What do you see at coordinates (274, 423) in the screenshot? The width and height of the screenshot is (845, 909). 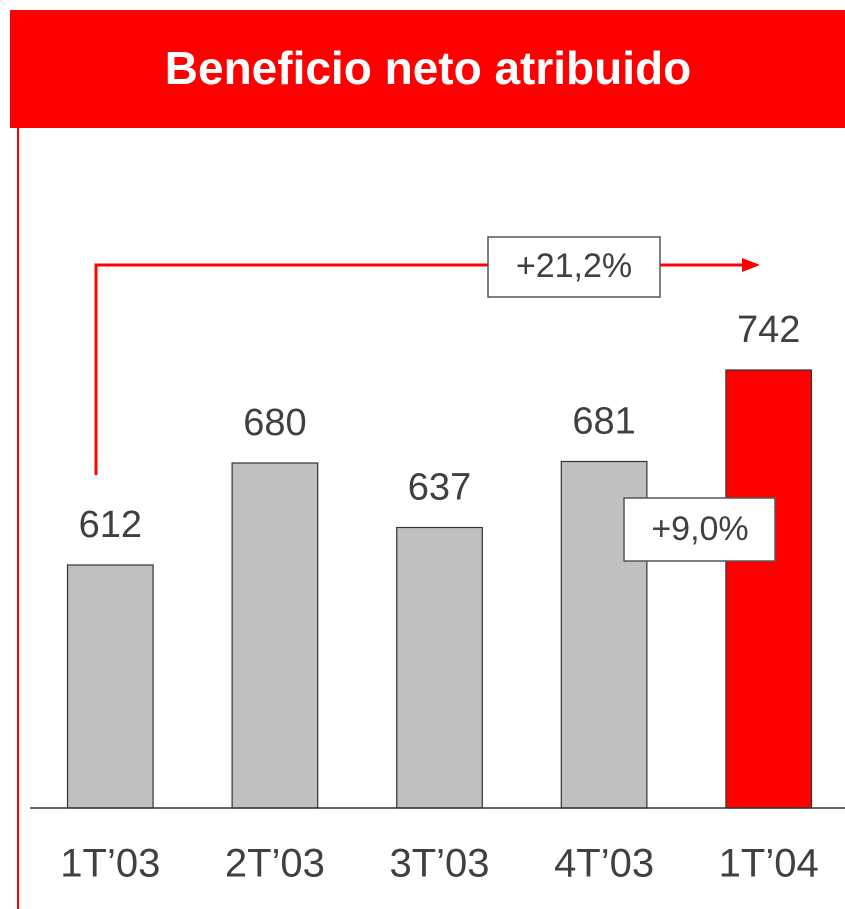 I see `value-label: 680` at bounding box center [274, 423].